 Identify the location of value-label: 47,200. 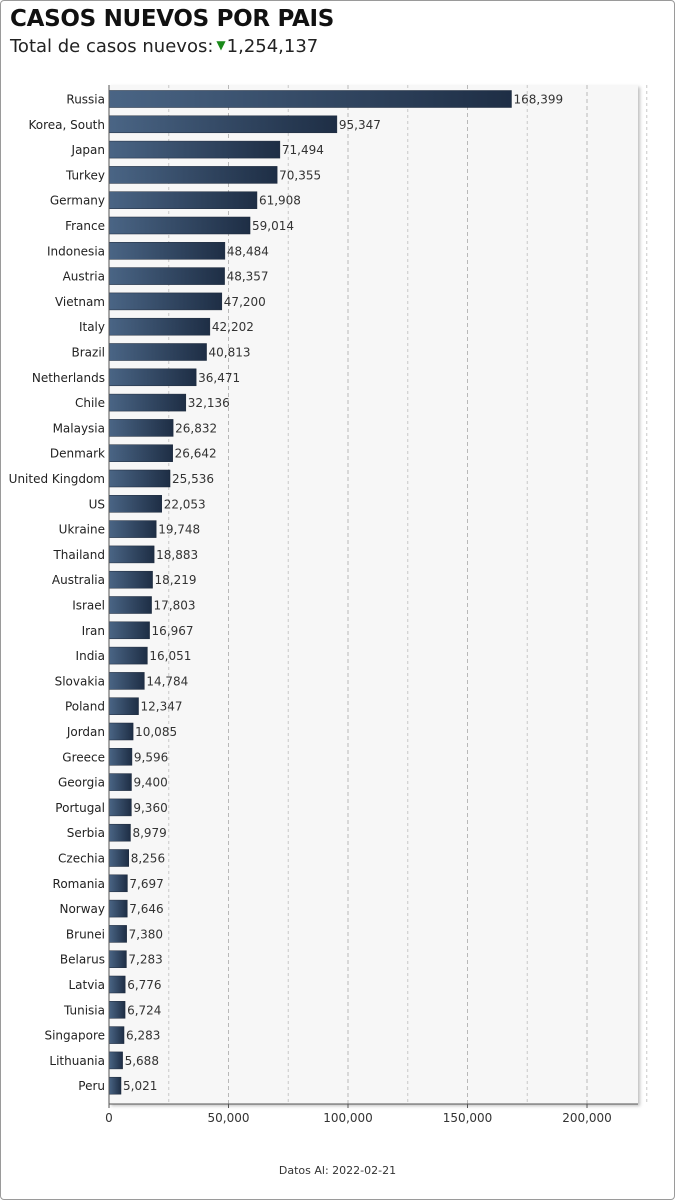
(245, 302).